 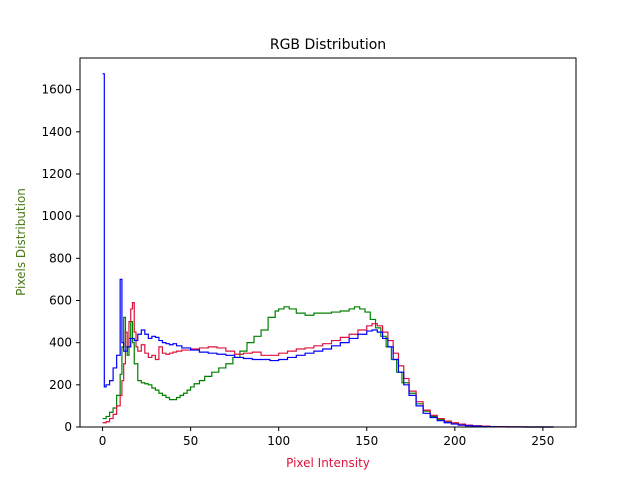 I want to click on x-tick-label: 150, so click(x=366, y=441).